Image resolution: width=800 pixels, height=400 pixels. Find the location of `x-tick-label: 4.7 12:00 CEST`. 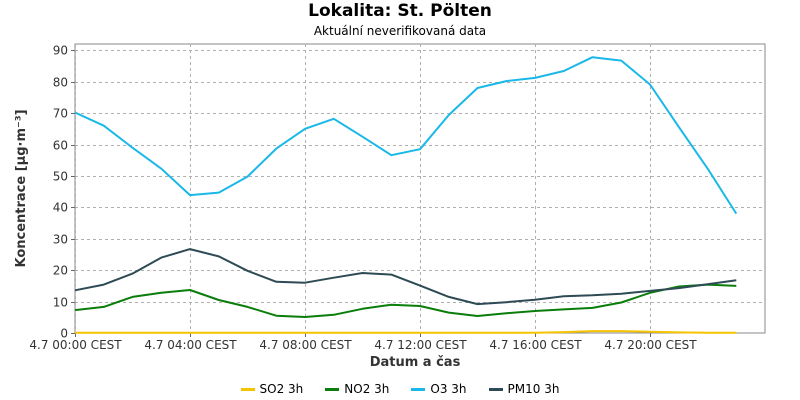

x-tick-label: 4.7 12:00 CEST is located at coordinates (420, 345).